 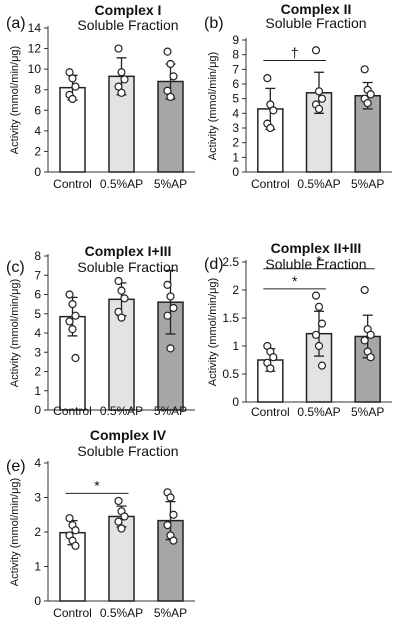 I want to click on panel-label: (d), so click(x=214, y=264).